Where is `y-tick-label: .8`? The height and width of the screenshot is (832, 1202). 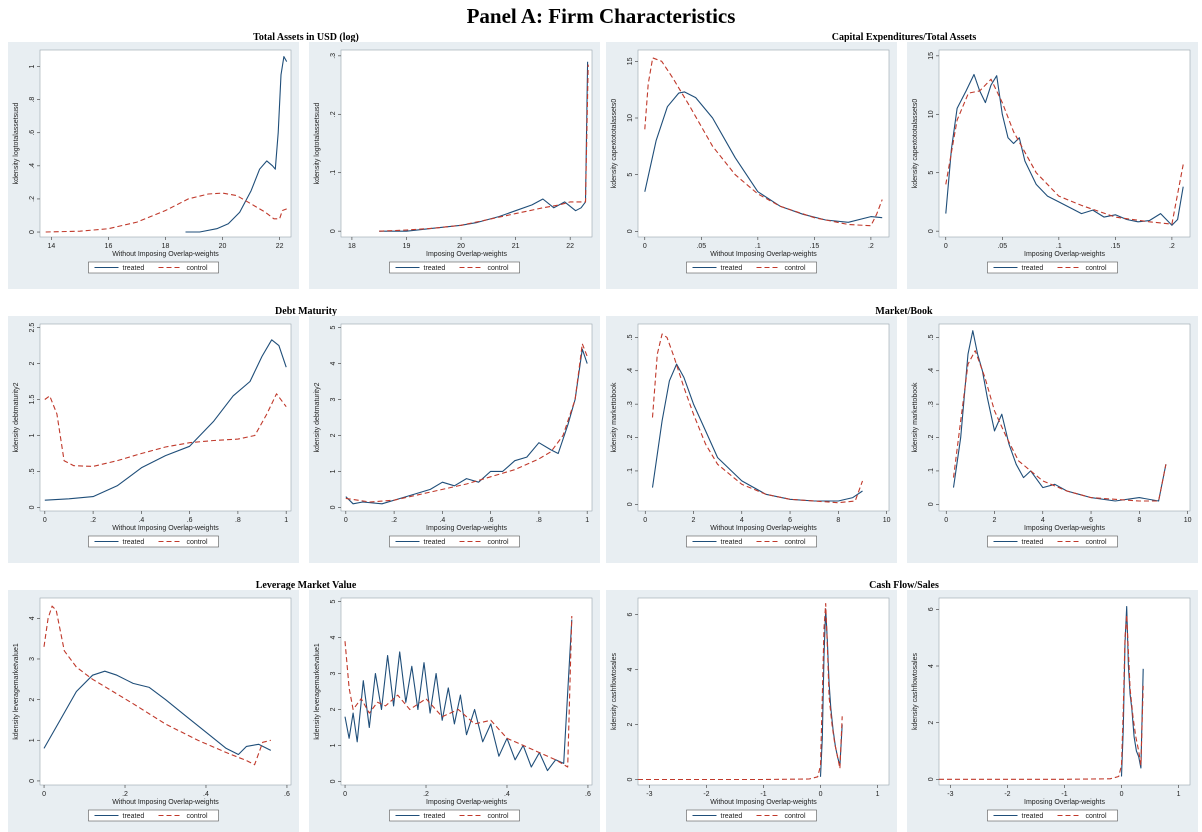
y-tick-label: .8 is located at coordinates (32, 100).